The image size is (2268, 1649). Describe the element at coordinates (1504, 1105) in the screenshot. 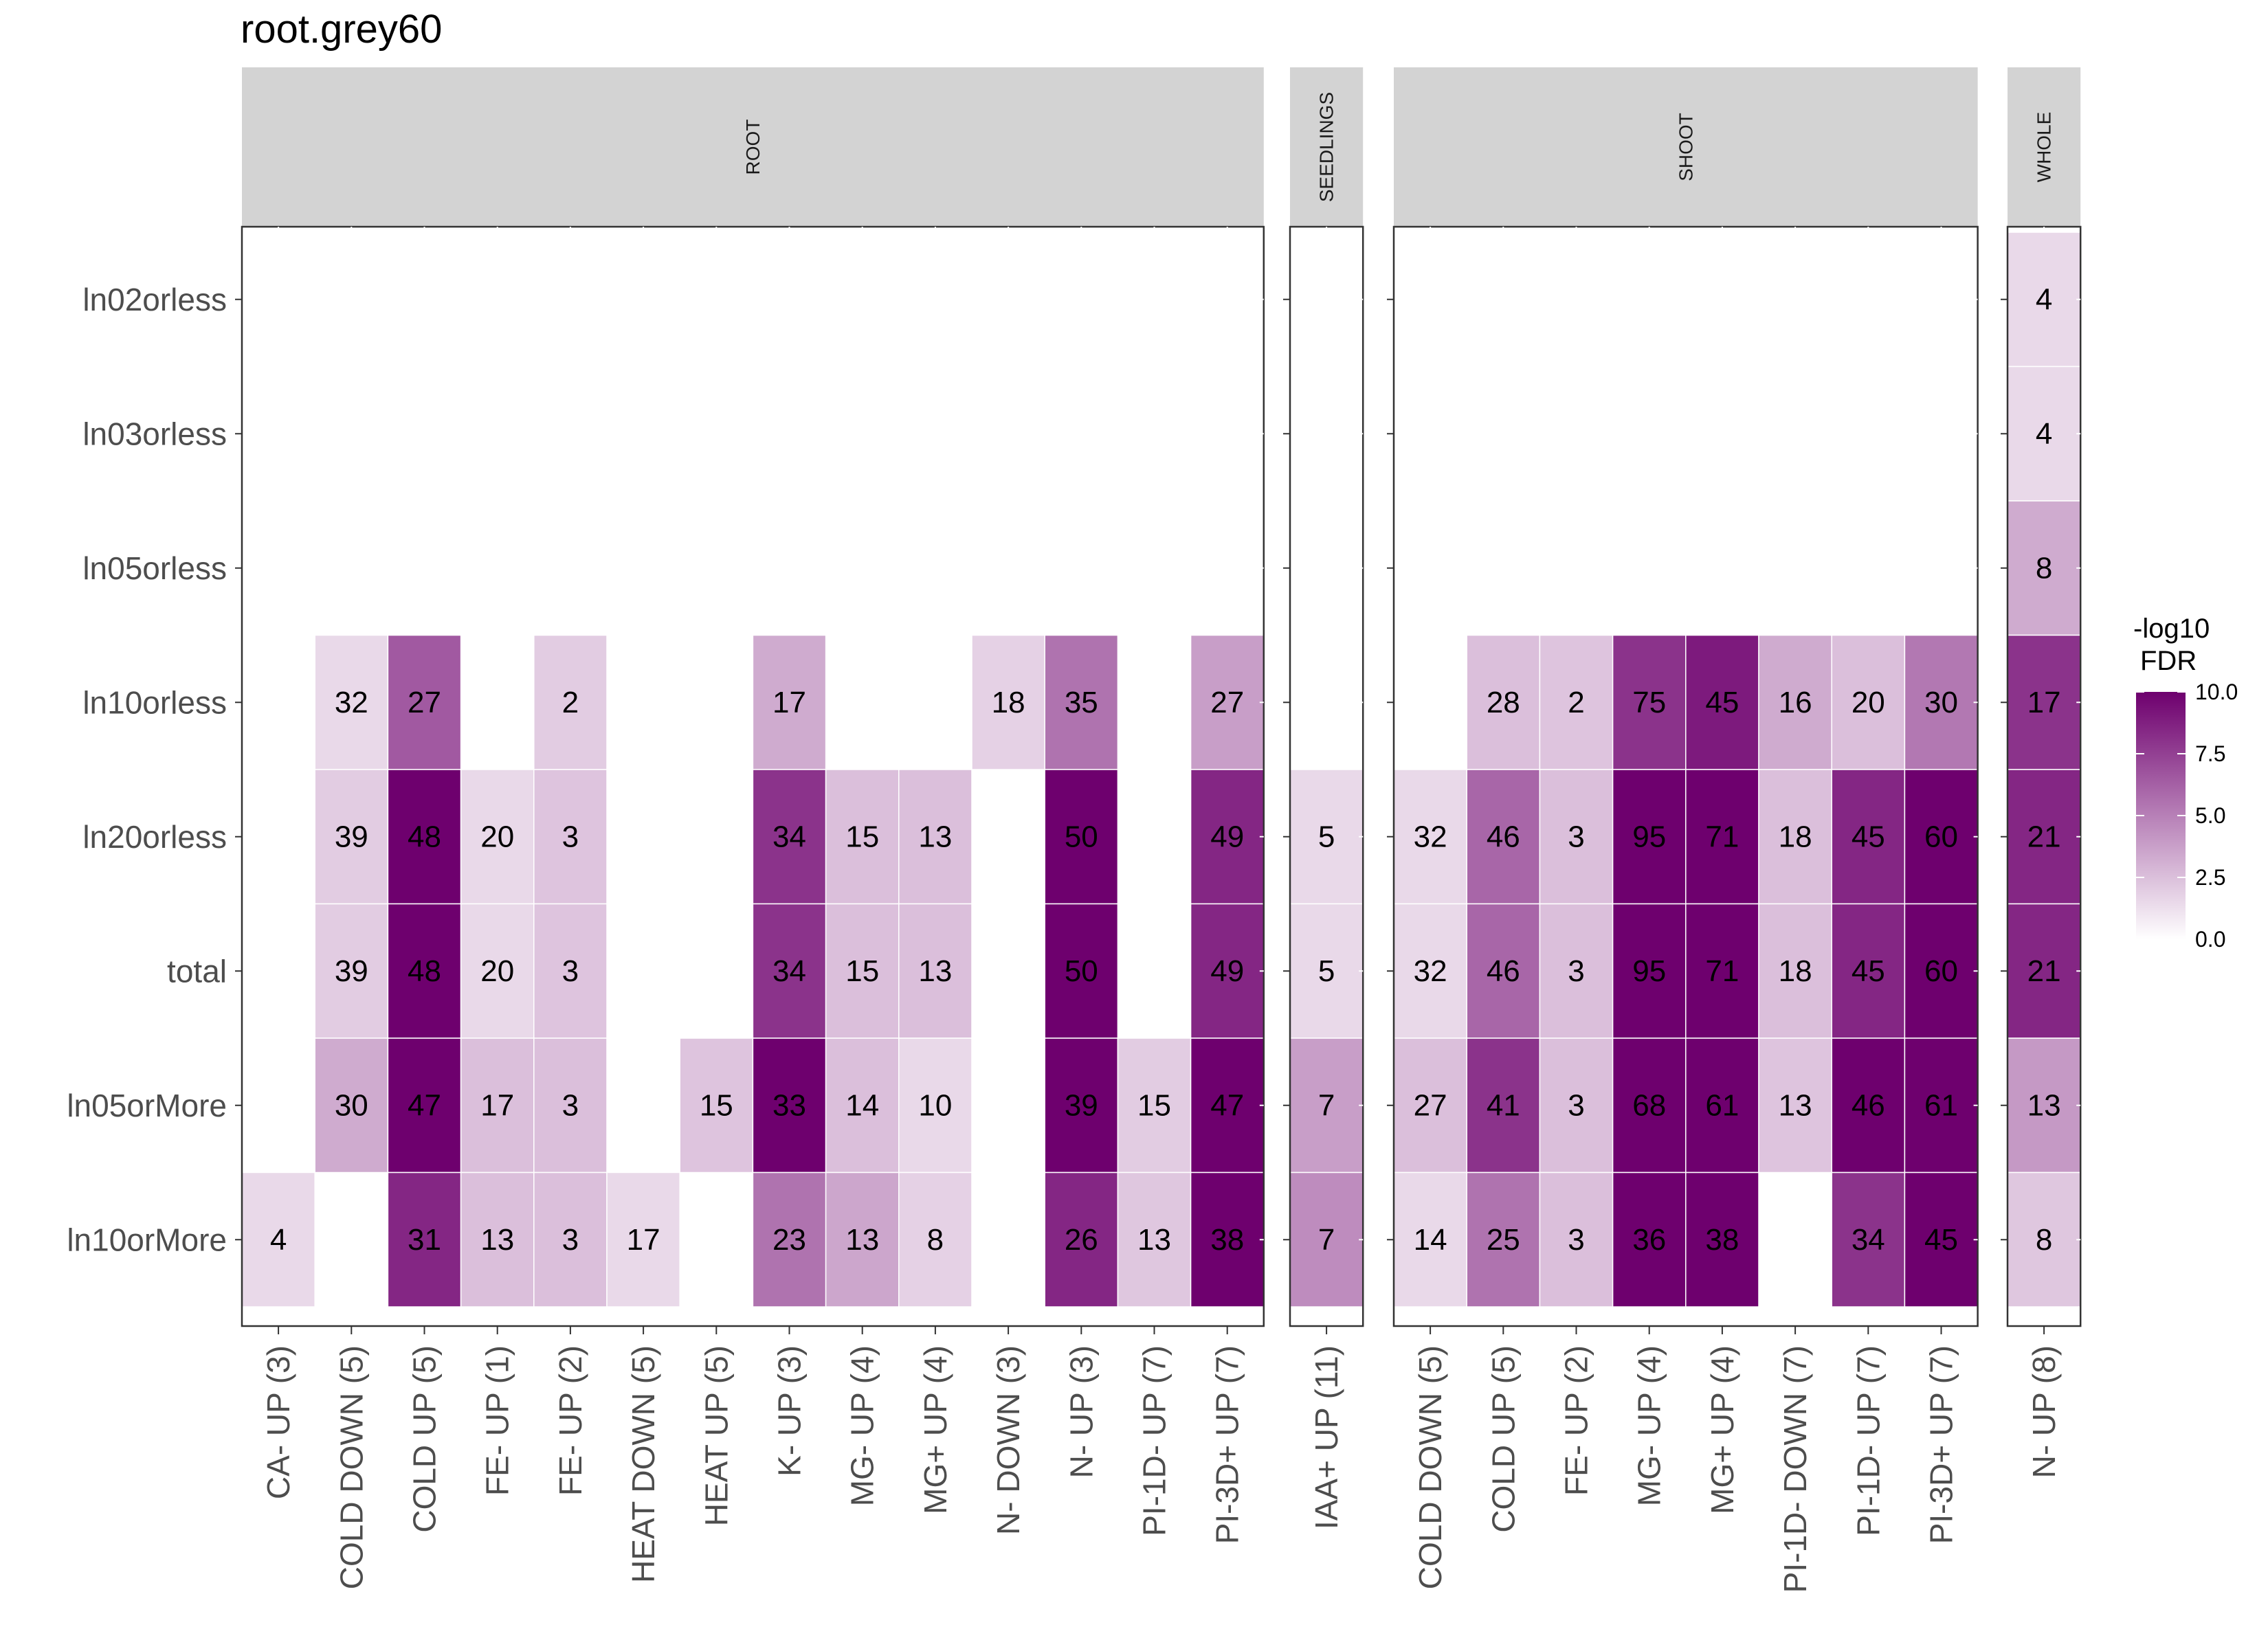

I see `cell-value-label: 41` at that location.